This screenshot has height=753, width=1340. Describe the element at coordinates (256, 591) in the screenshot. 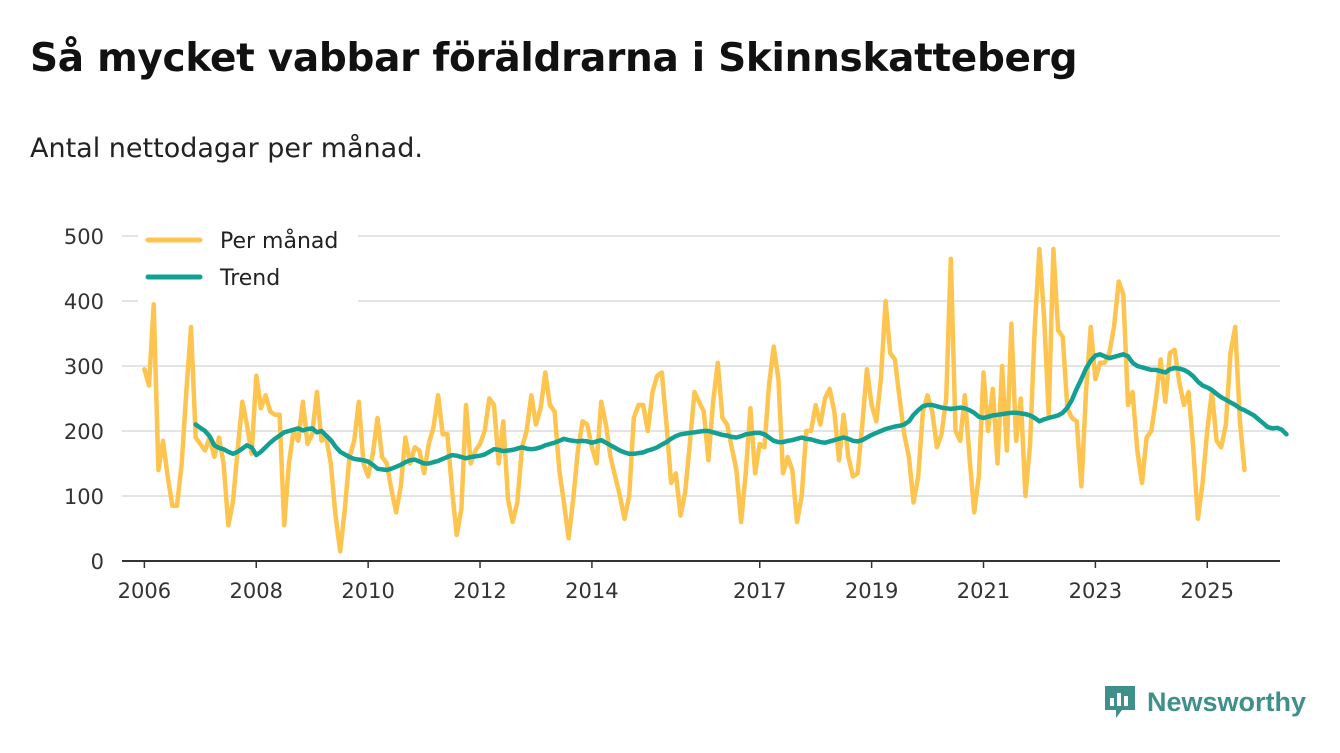

I see `x-tick-label: 2008` at that location.